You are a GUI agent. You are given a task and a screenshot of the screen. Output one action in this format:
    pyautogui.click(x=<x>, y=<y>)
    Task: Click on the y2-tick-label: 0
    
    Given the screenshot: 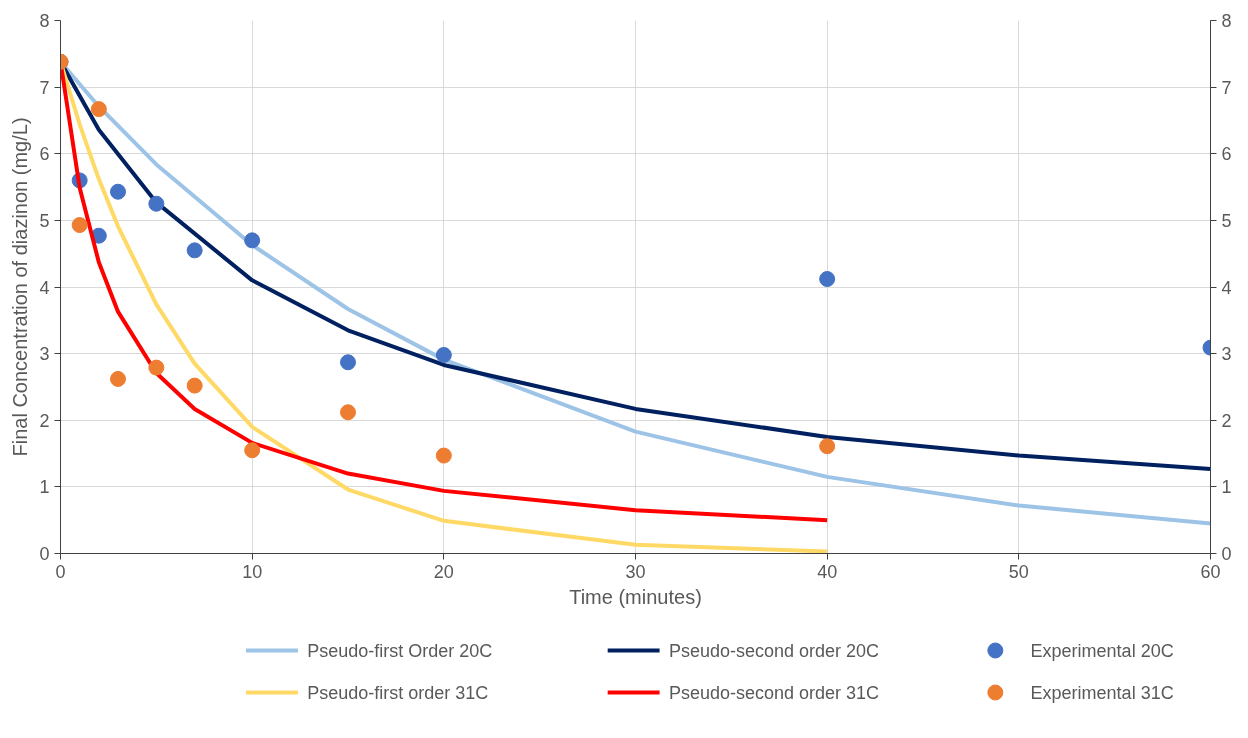 What is the action you would take?
    pyautogui.click(x=1226, y=554)
    